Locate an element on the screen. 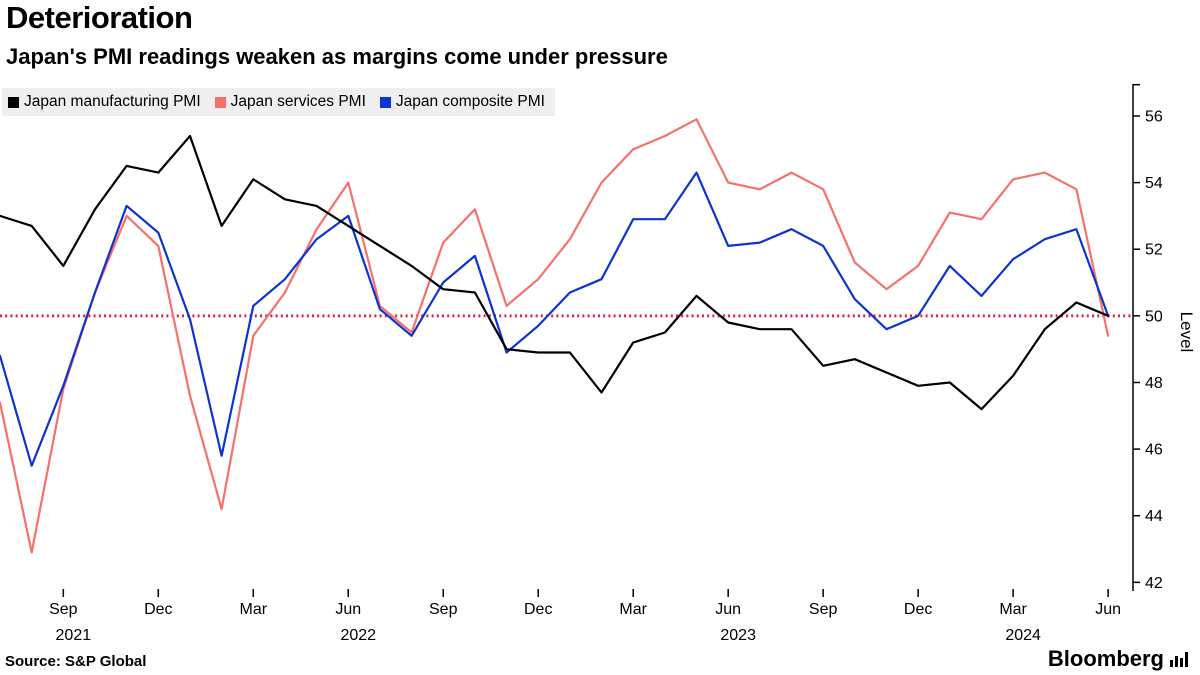 The image size is (1200, 675). y-tick-label: 48 is located at coordinates (1154, 383).